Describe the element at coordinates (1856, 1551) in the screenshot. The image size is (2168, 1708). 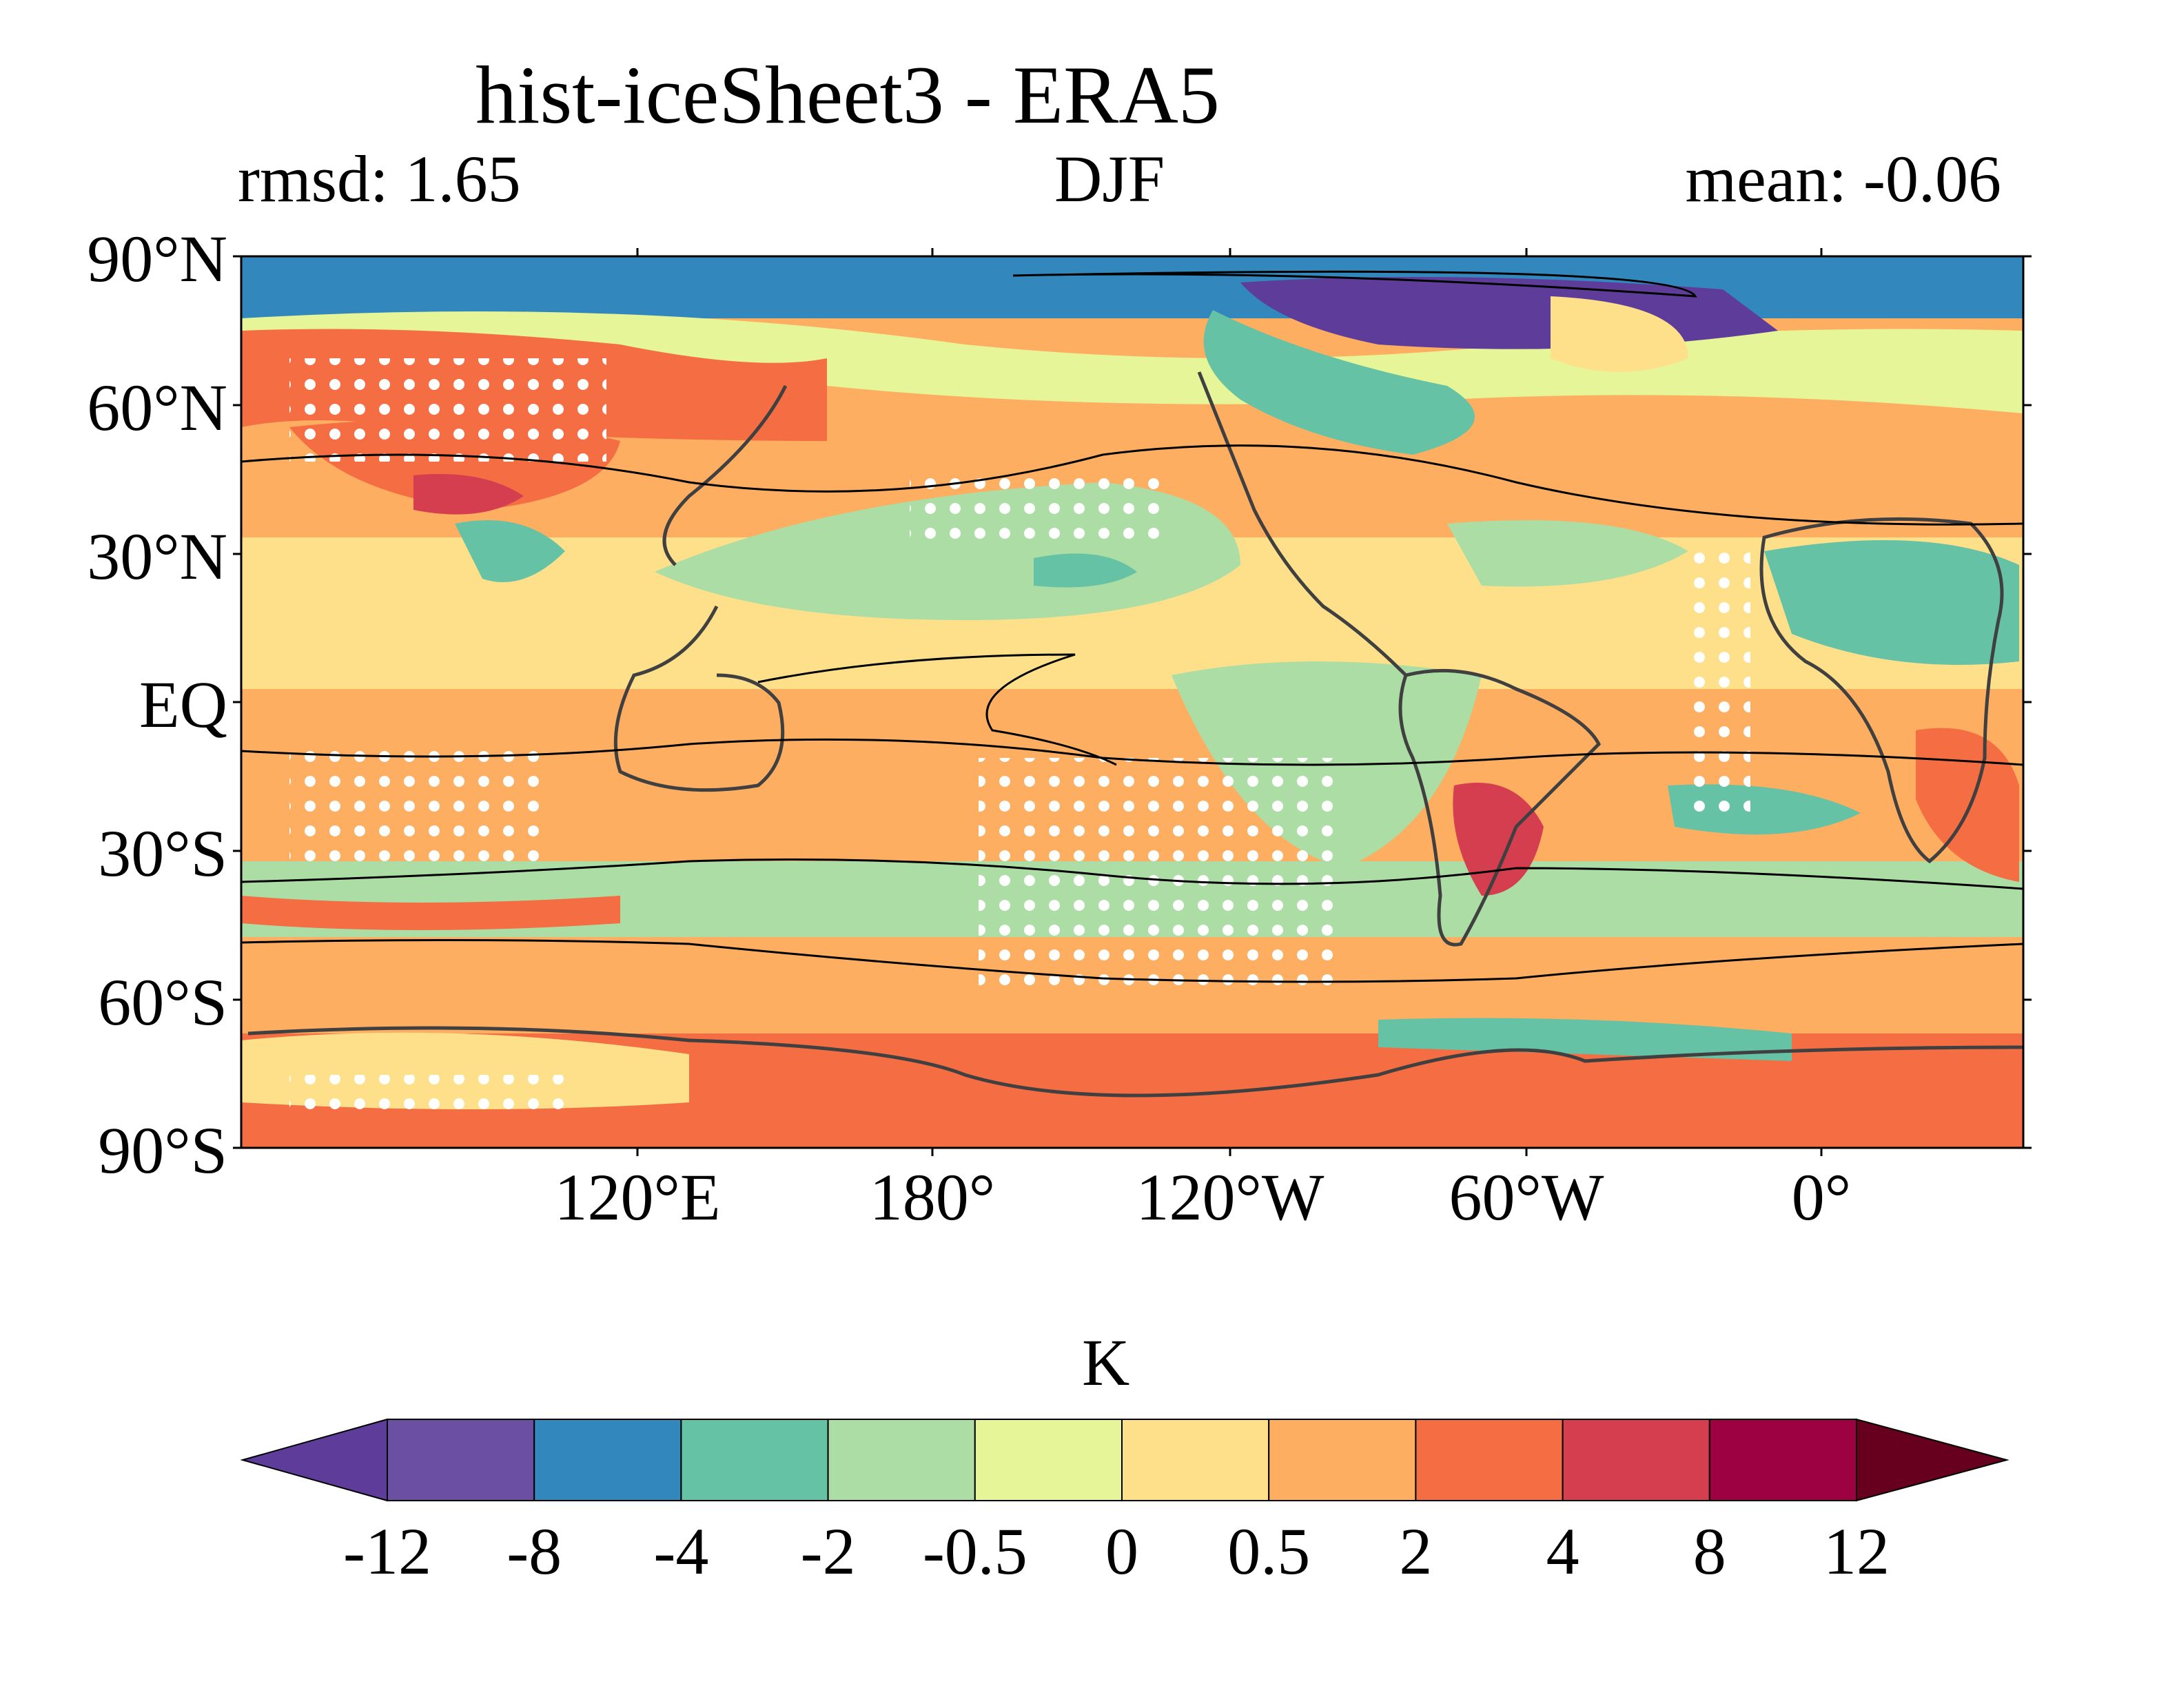
I see `colorbar-tick-label: 12` at that location.